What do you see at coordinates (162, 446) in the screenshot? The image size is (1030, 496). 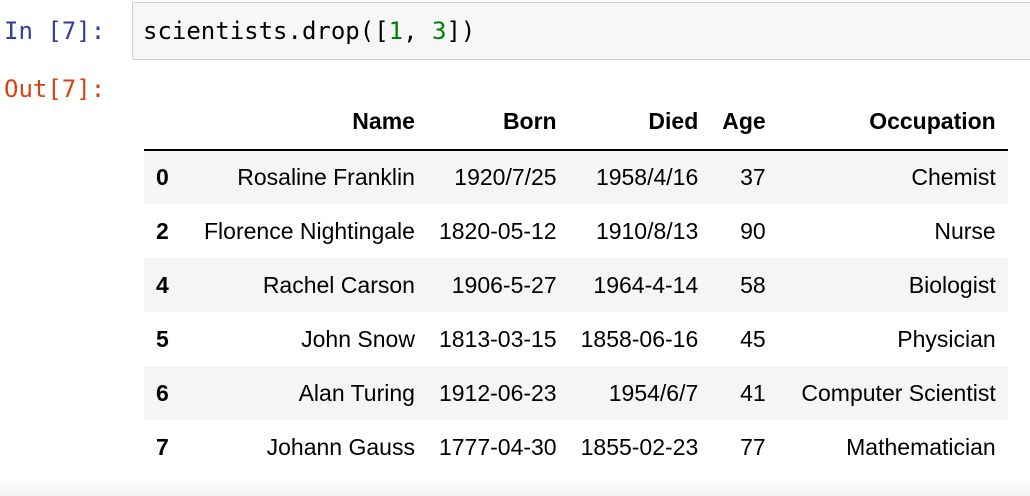 I see `row-index: 7` at bounding box center [162, 446].